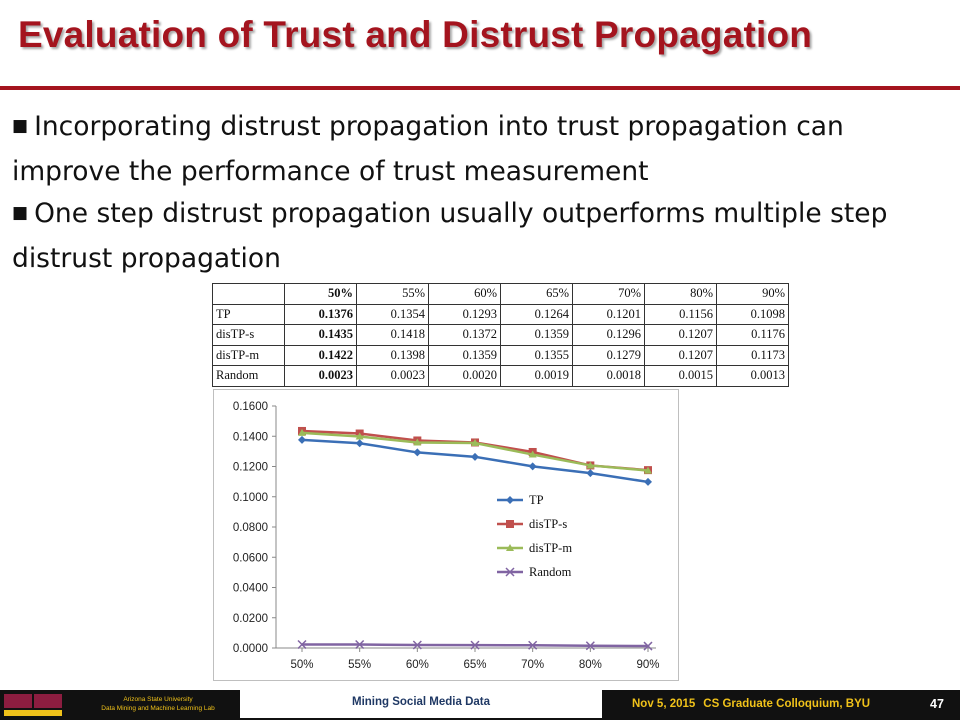 Image resolution: width=960 pixels, height=720 pixels. I want to click on y-tick-label: 0.0800, so click(250, 528).